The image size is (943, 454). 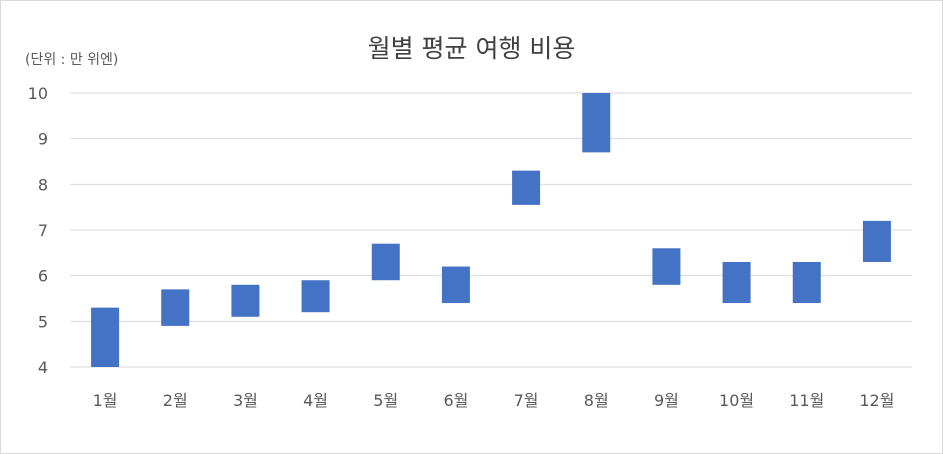 I want to click on x-tick-label: 12월, so click(x=876, y=400).